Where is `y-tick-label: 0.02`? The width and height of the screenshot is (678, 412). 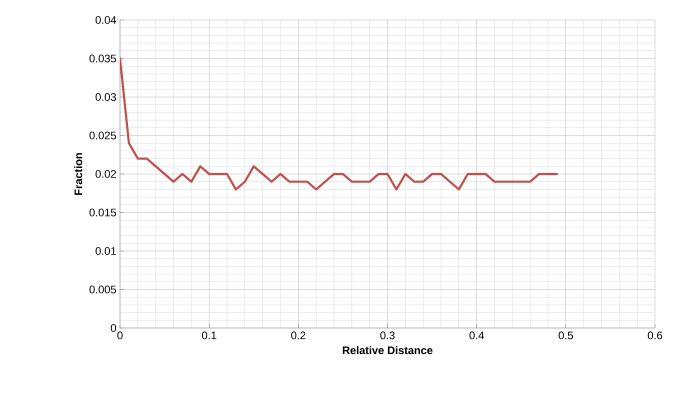
y-tick-label: 0.02 is located at coordinates (106, 174).